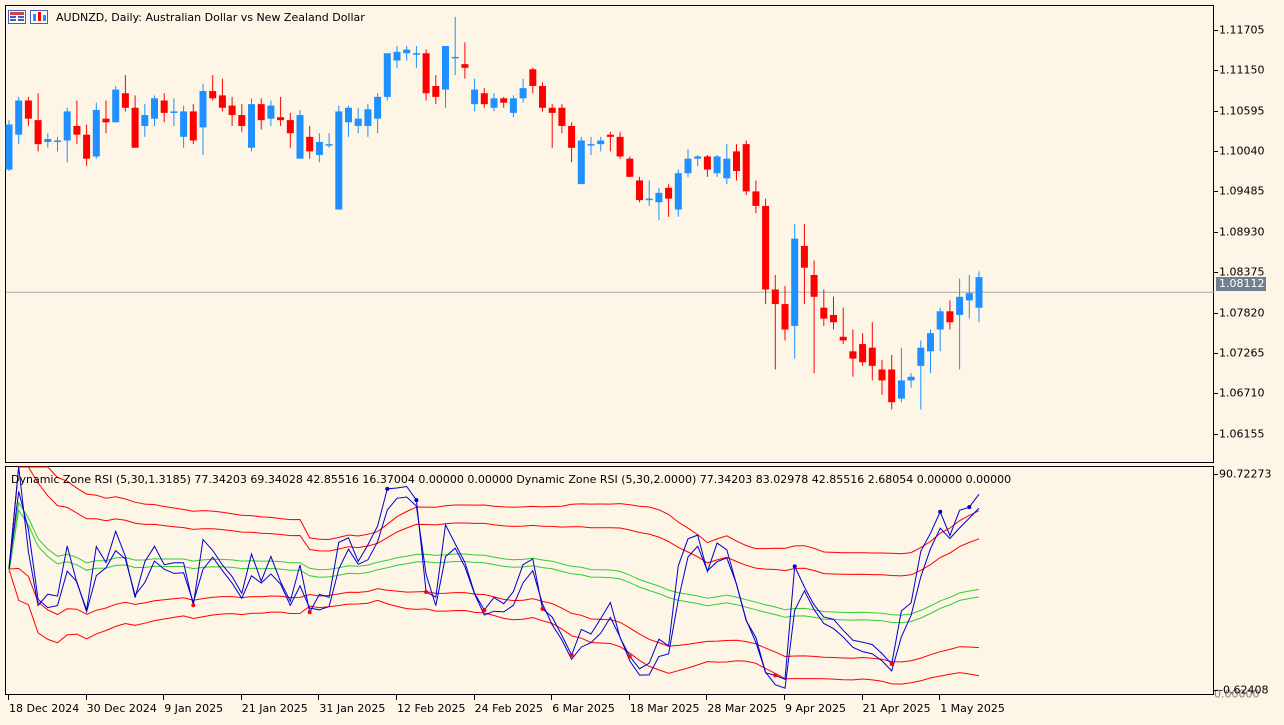  What do you see at coordinates (1242, 312) in the screenshot?
I see `price-axis-label: 1.07820` at bounding box center [1242, 312].